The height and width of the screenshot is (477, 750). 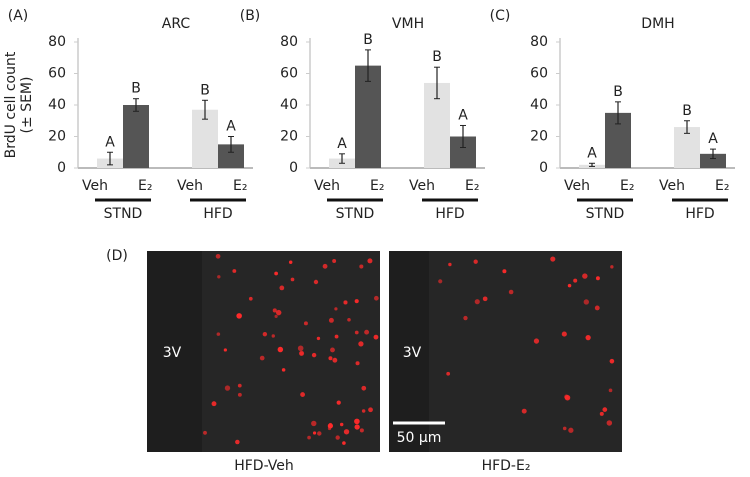 I want to click on chart-title: ARC, so click(x=176, y=24).